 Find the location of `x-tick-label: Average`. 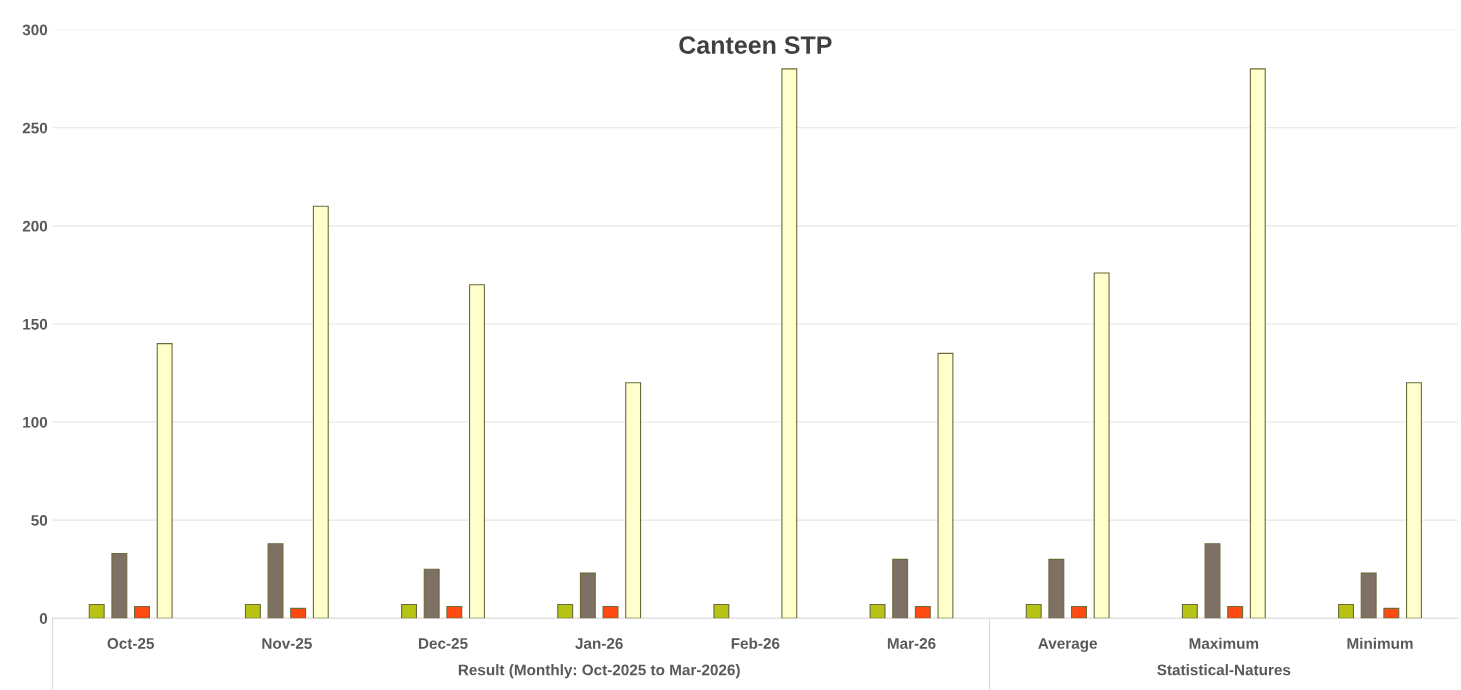

x-tick-label: Average is located at coordinates (1068, 645).